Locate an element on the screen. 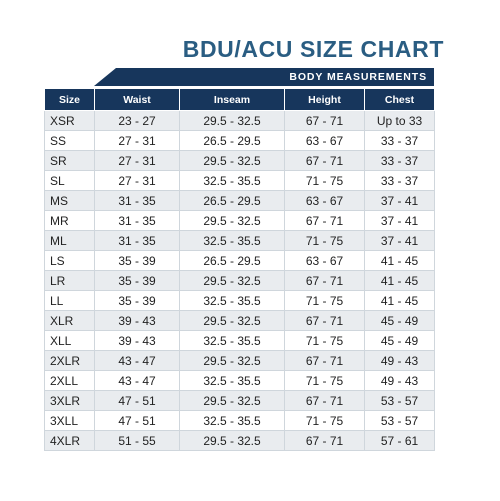 This screenshot has width=500, height=501. table-row: SS 27 - 31 26.5 - 29.5 63 - 67 33 - 37 is located at coordinates (239, 140).